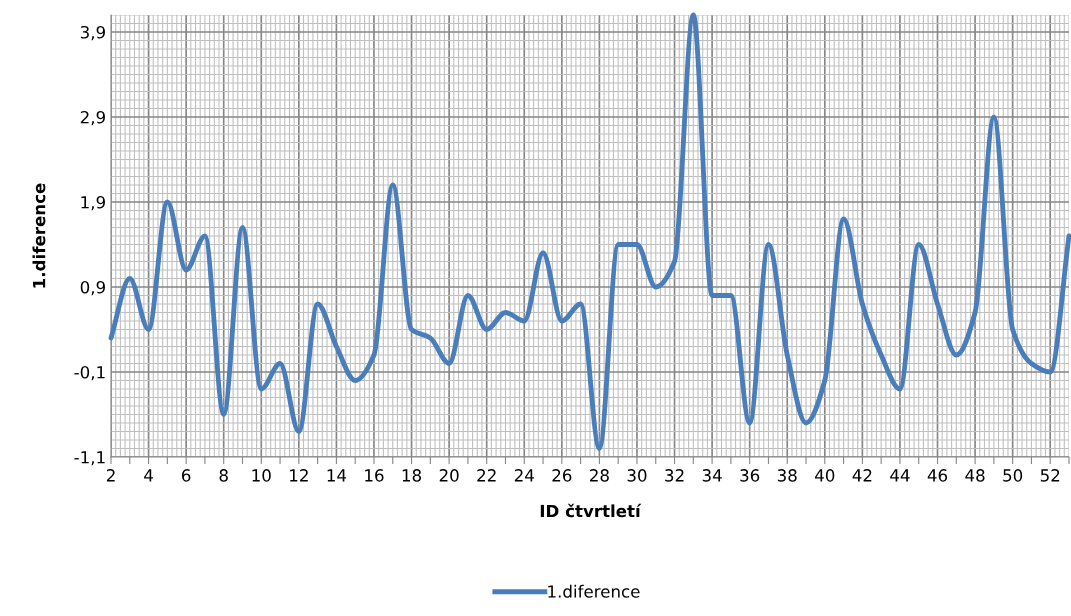  What do you see at coordinates (89, 373) in the screenshot?
I see `y-tick-label: -0,1` at bounding box center [89, 373].